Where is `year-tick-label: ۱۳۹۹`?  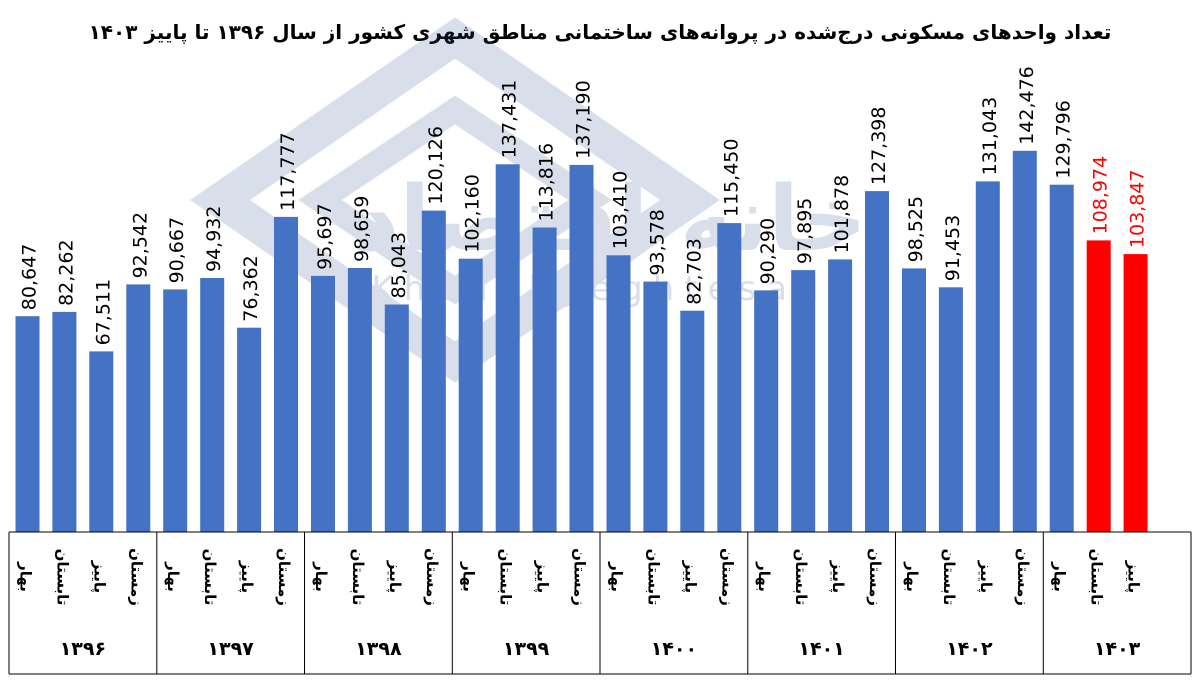
year-tick-label: ۱۳۹۹ is located at coordinates (526, 649).